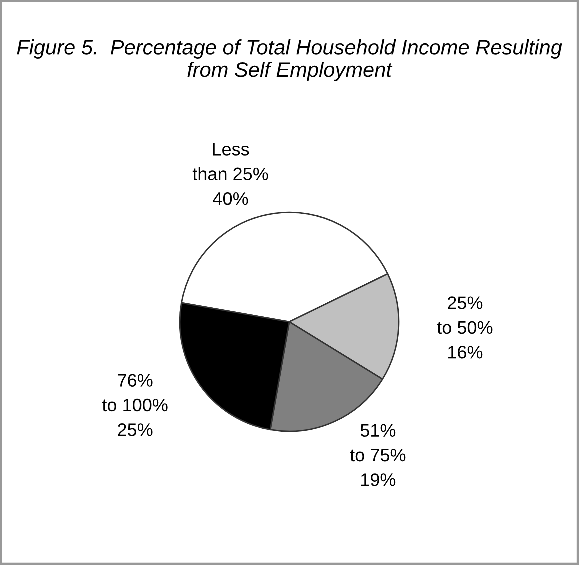  What do you see at coordinates (230, 162) in the screenshot?
I see `slice-label: Less than 25%` at bounding box center [230, 162].